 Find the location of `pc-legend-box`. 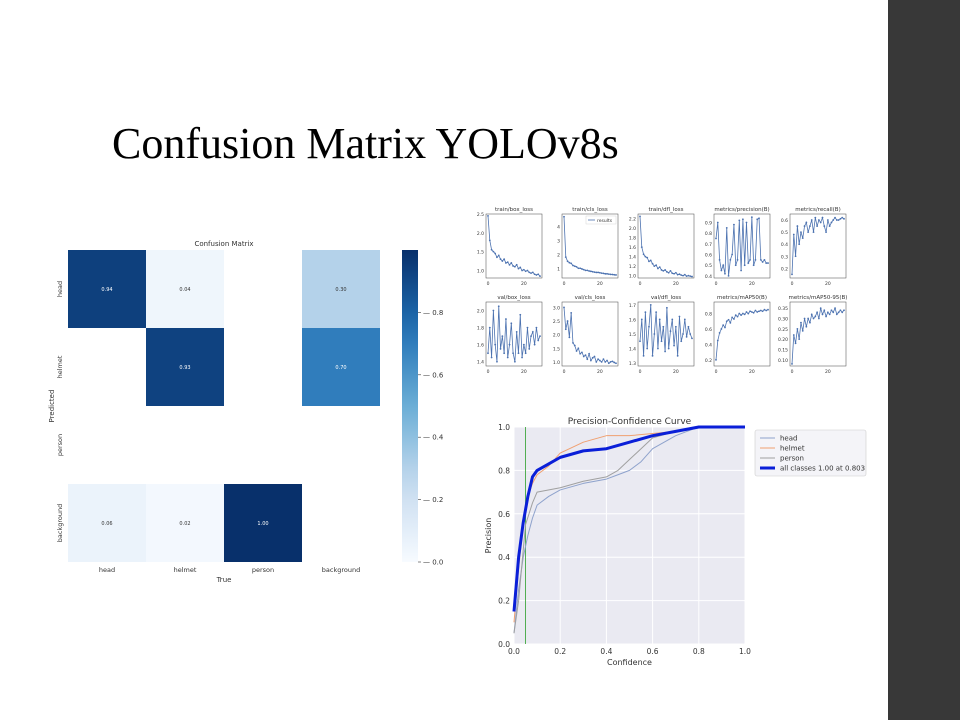

pc-legend-box is located at coordinates (810, 453).